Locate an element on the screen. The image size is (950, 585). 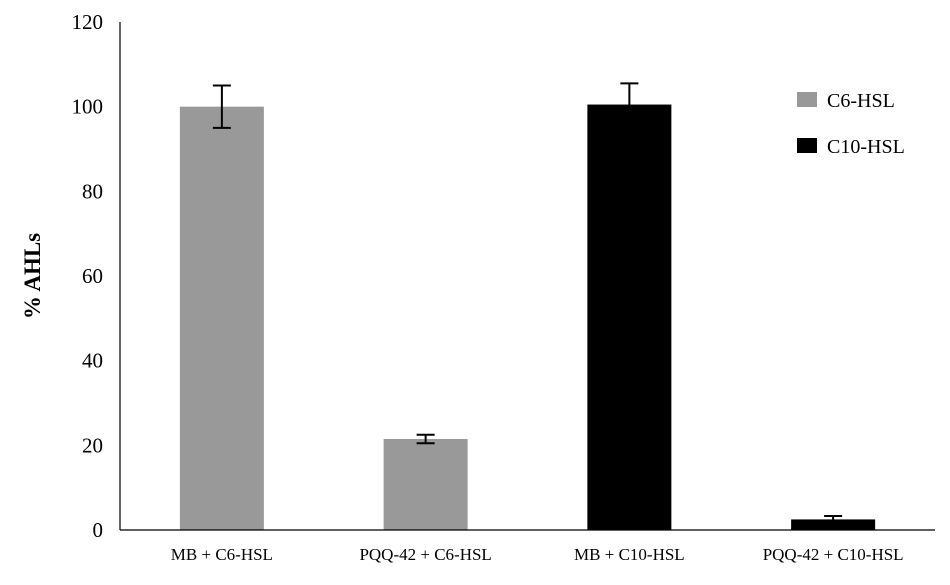
bar-pqq-42-c10-hsl is located at coordinates (833, 524).